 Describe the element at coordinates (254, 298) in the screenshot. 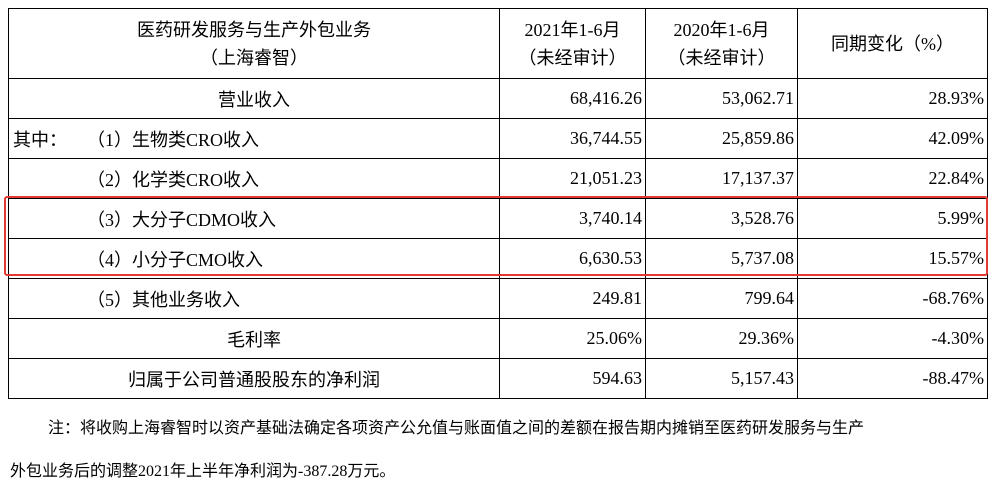

I see `row-label-cell: （5）其他业务收入` at that location.